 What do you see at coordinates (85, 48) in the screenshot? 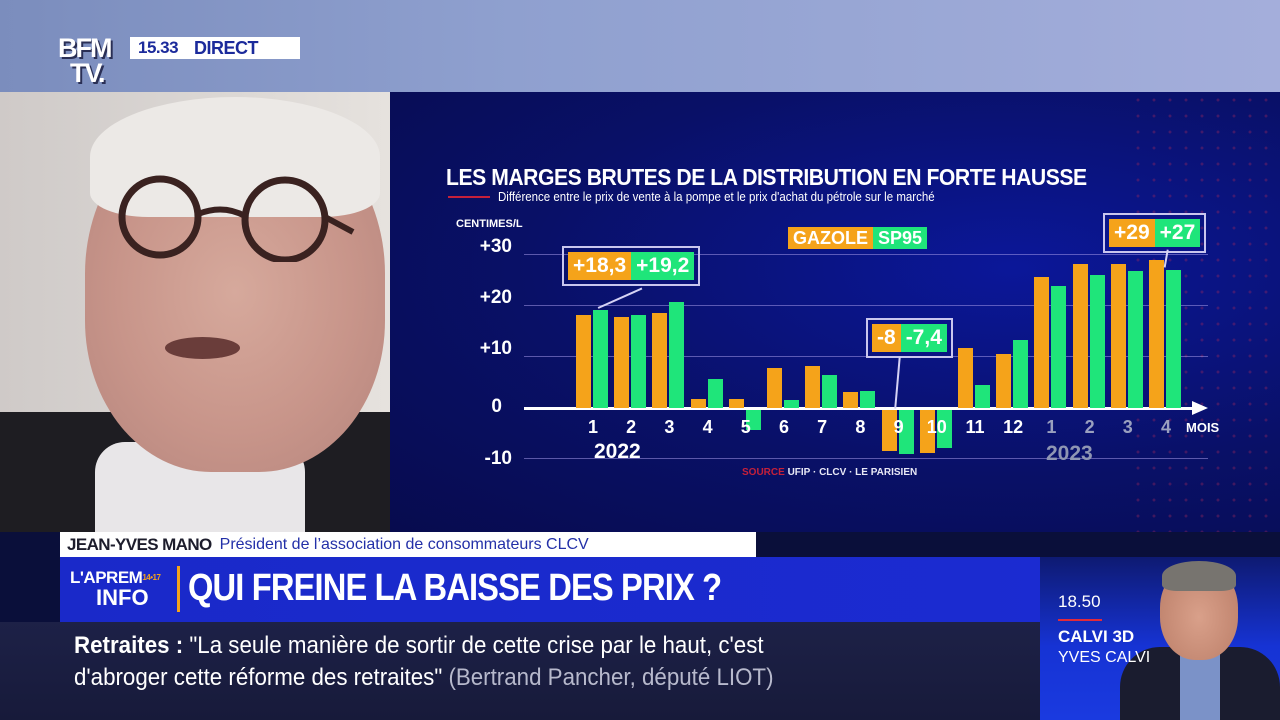
I see `logo-line-1: BFM` at bounding box center [85, 48].